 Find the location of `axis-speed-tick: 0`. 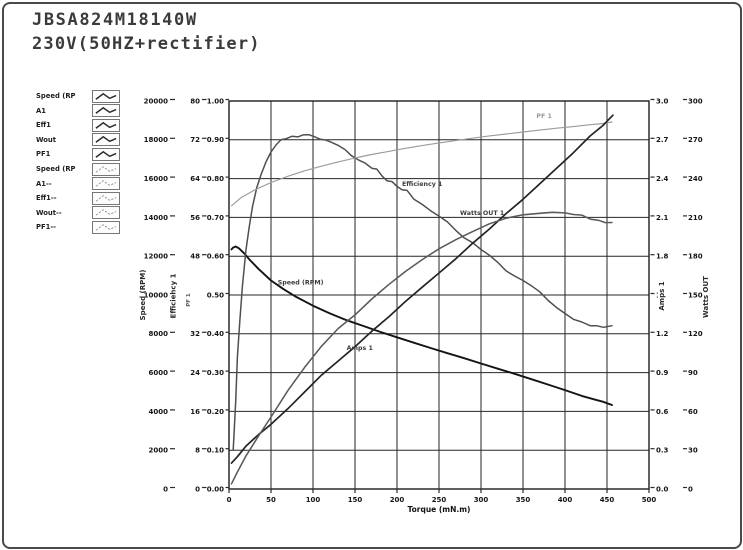

axis-speed-tick: 0 is located at coordinates (165, 489).